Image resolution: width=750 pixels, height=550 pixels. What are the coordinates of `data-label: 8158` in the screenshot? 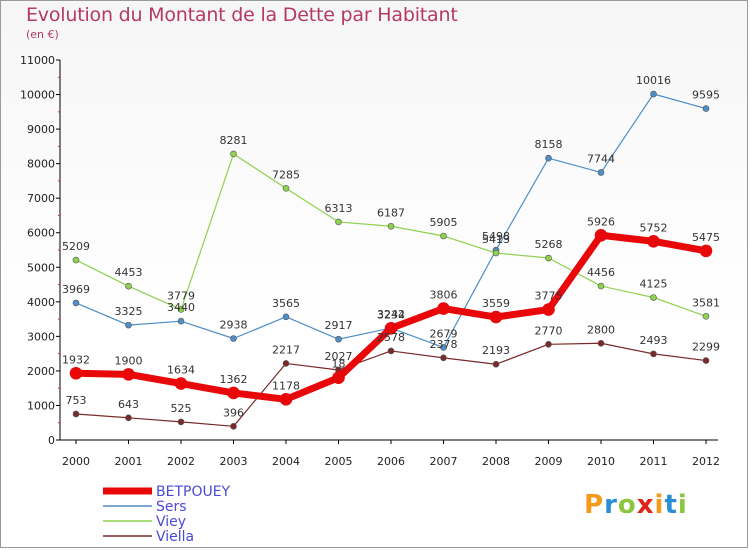 It's located at (549, 144).